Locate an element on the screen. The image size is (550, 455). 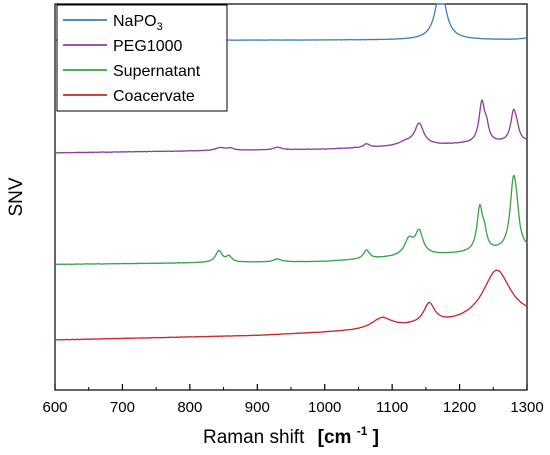
legend-label-2: Supernatant is located at coordinates (157, 71).